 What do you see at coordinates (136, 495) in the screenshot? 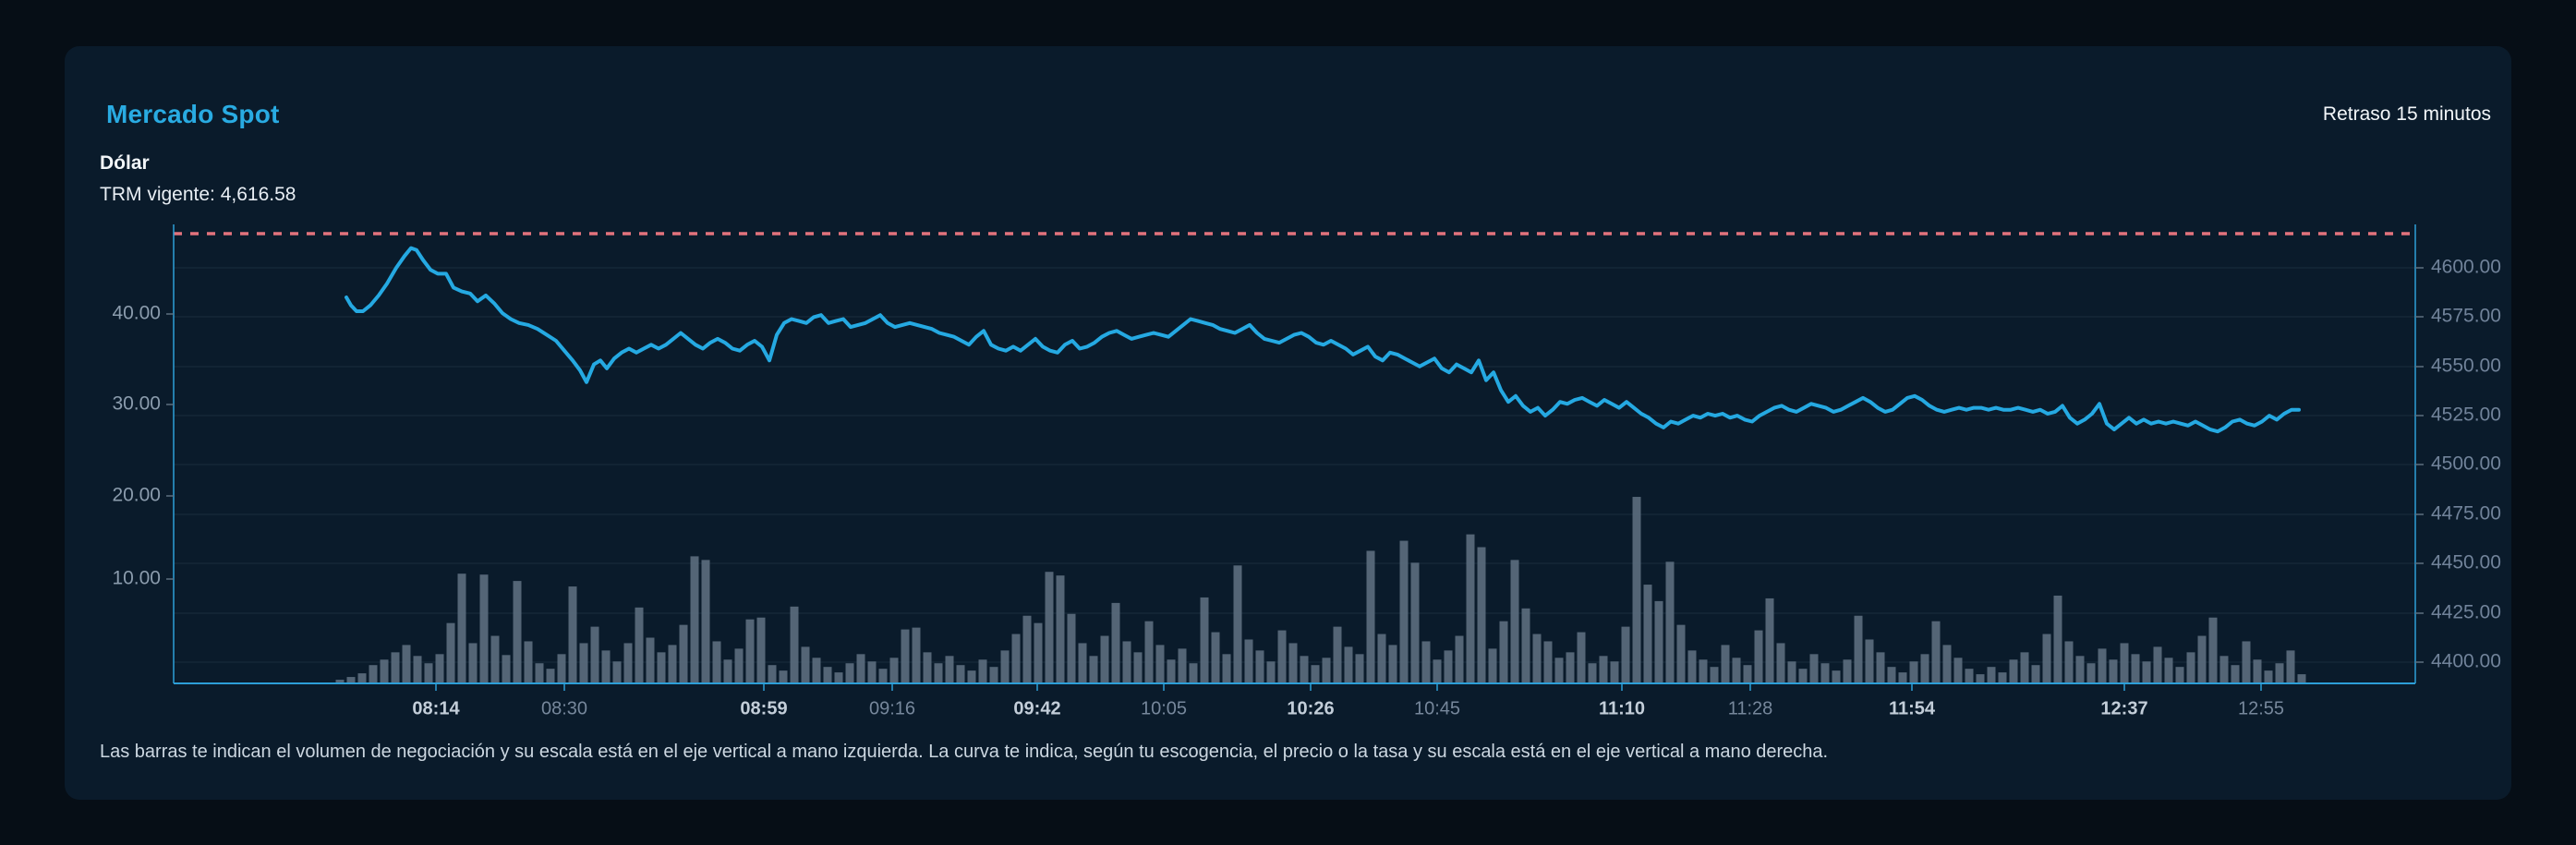
I see `left-axis-label: 20.00` at bounding box center [136, 495].